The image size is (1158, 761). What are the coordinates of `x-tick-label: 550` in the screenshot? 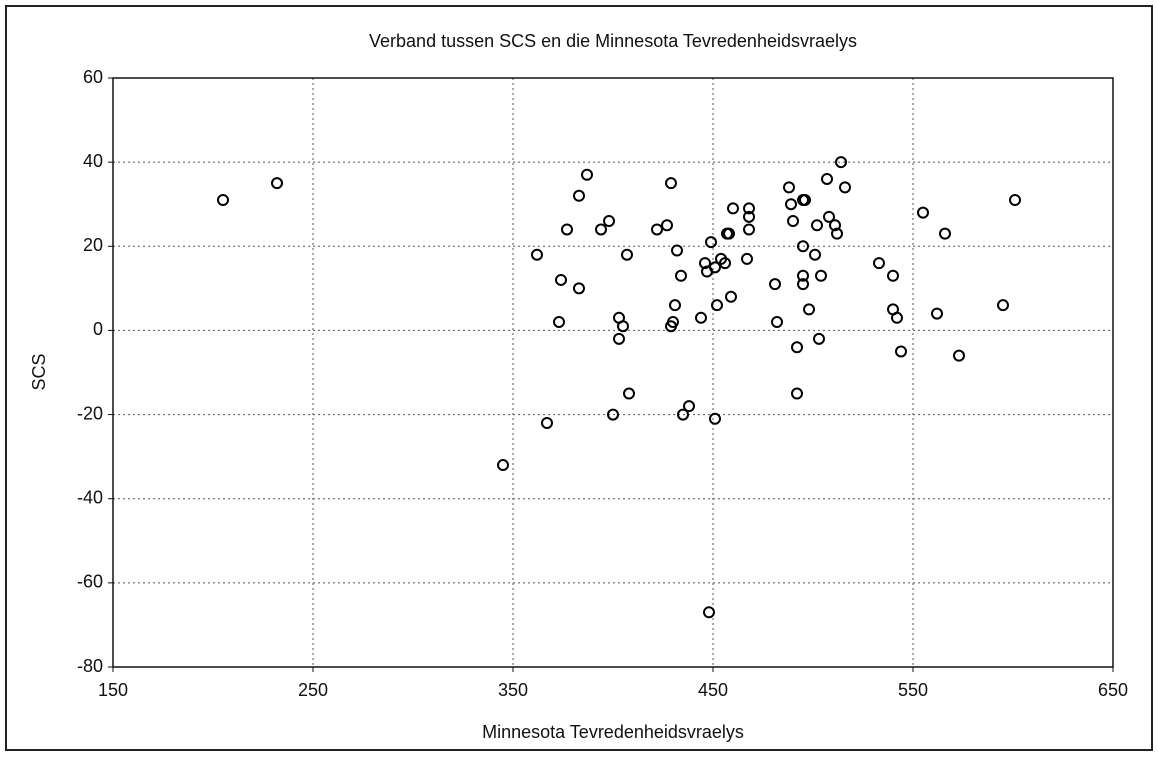 It's located at (913, 690).